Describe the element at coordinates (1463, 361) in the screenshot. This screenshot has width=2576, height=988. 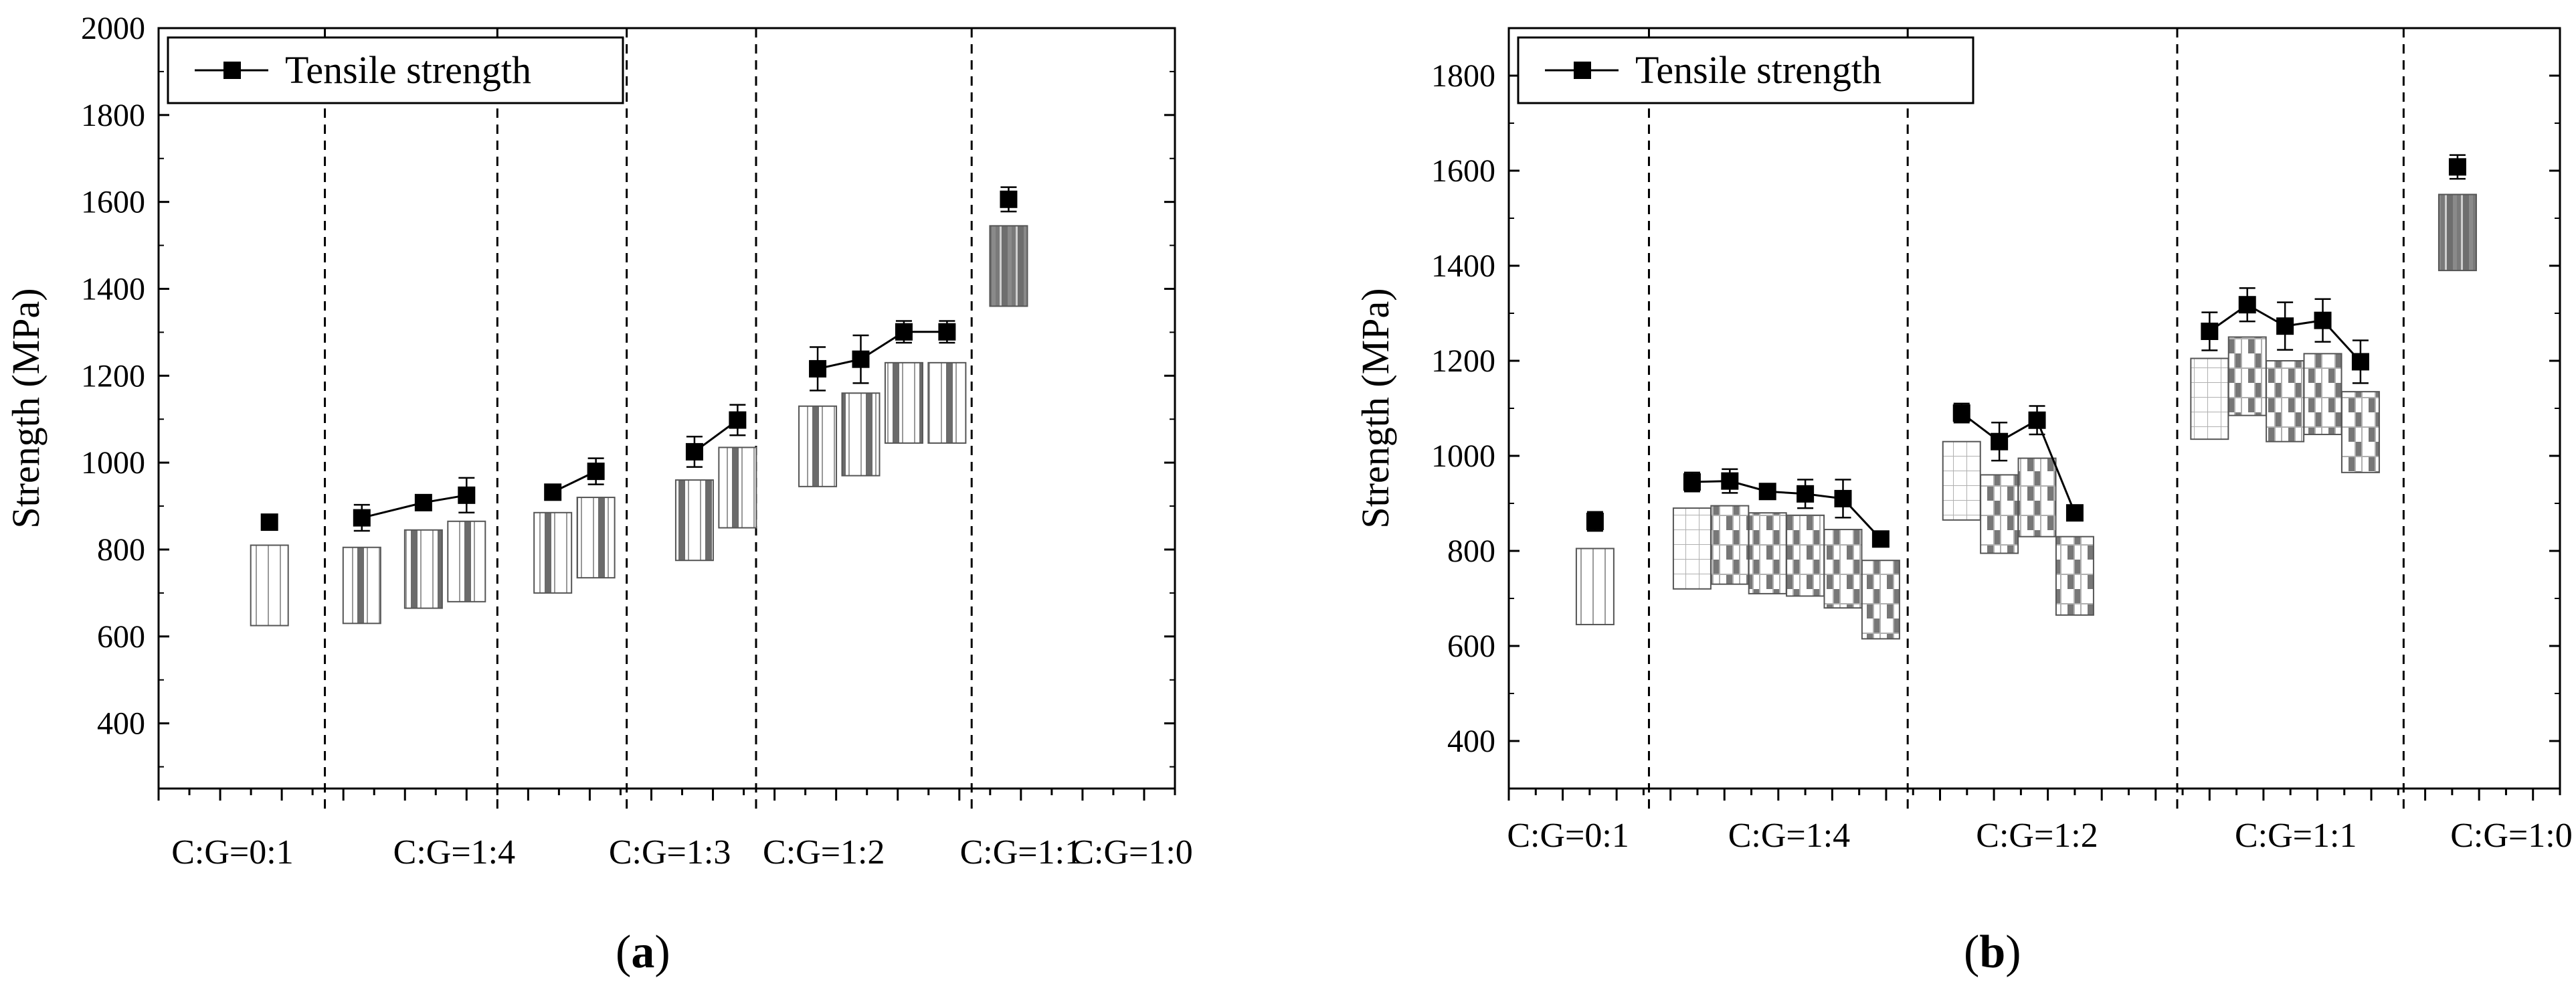
I see `y-tick-label: 1200` at that location.